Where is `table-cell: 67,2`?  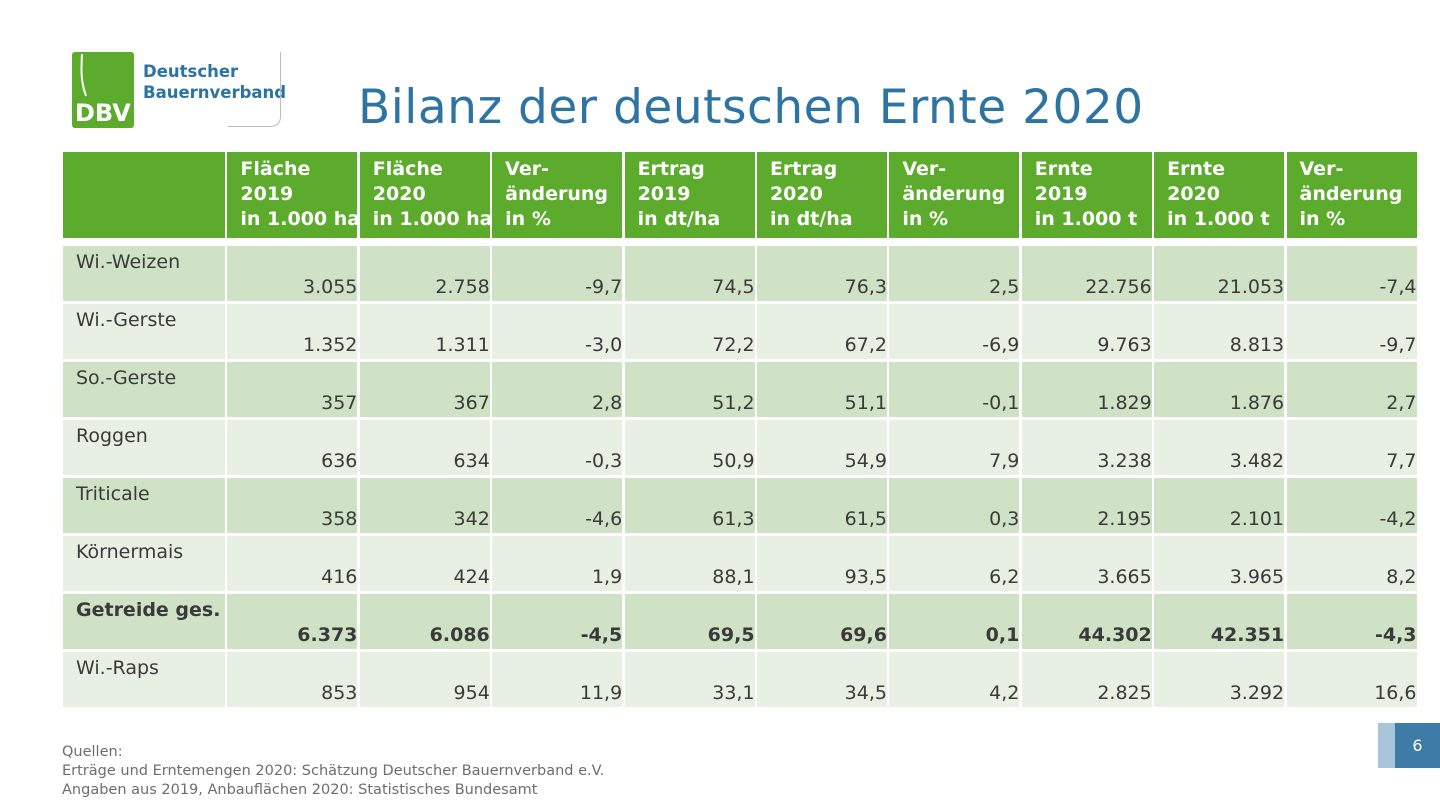 table-cell: 67,2 is located at coordinates (821, 331).